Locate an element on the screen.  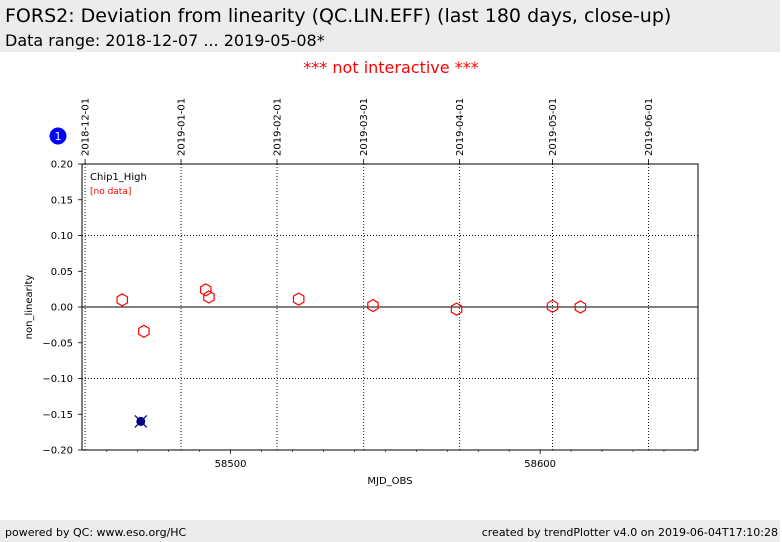
date-tick-label: 2019-01-01 is located at coordinates (182, 127).